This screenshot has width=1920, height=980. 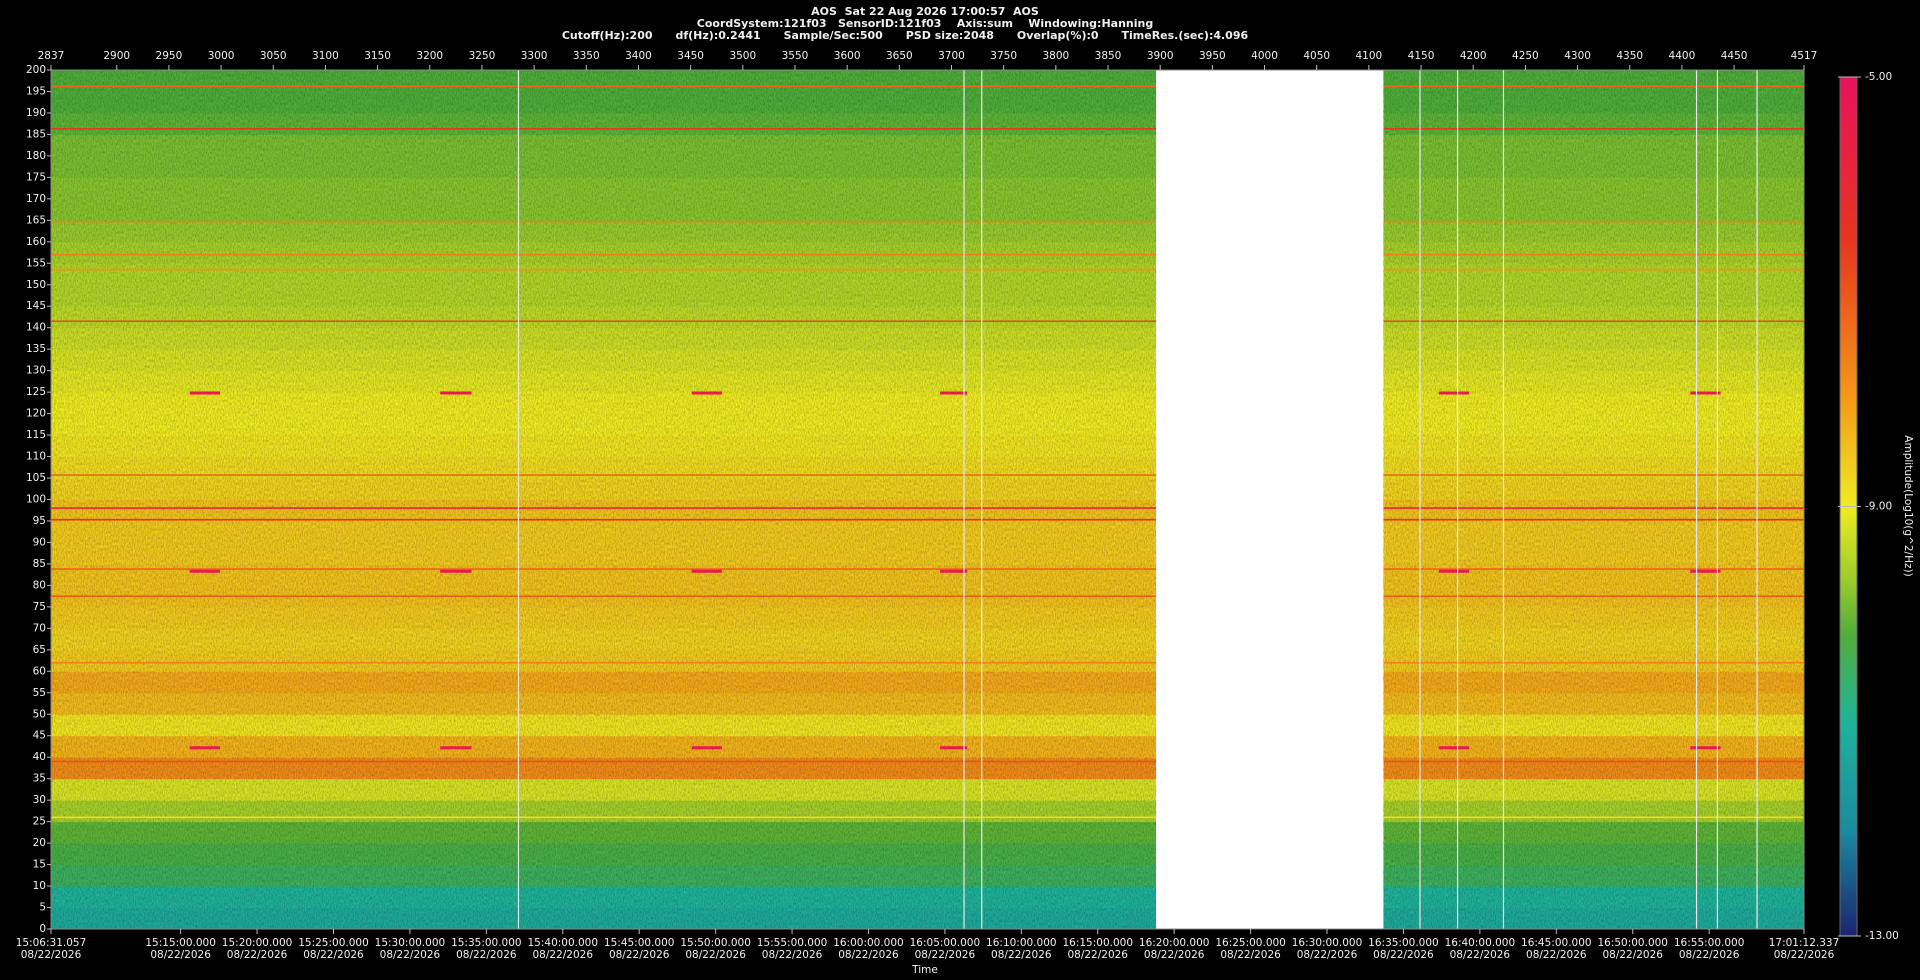 I want to click on y-tick-label: 175, so click(x=36, y=177).